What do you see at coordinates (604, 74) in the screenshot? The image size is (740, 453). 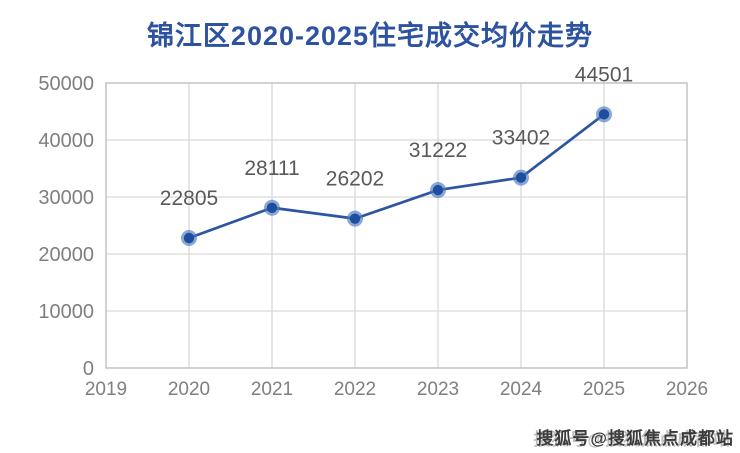 I see `data-point-label: 44501` at bounding box center [604, 74].